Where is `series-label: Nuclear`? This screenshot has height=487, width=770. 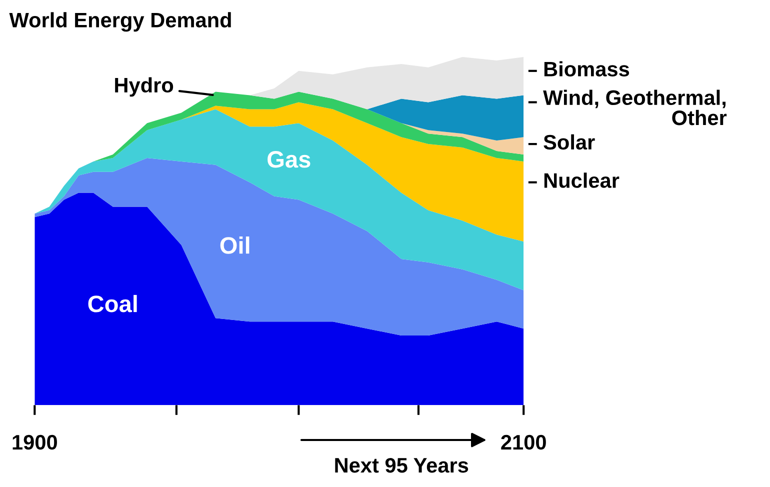 series-label: Nuclear is located at coordinates (582, 180).